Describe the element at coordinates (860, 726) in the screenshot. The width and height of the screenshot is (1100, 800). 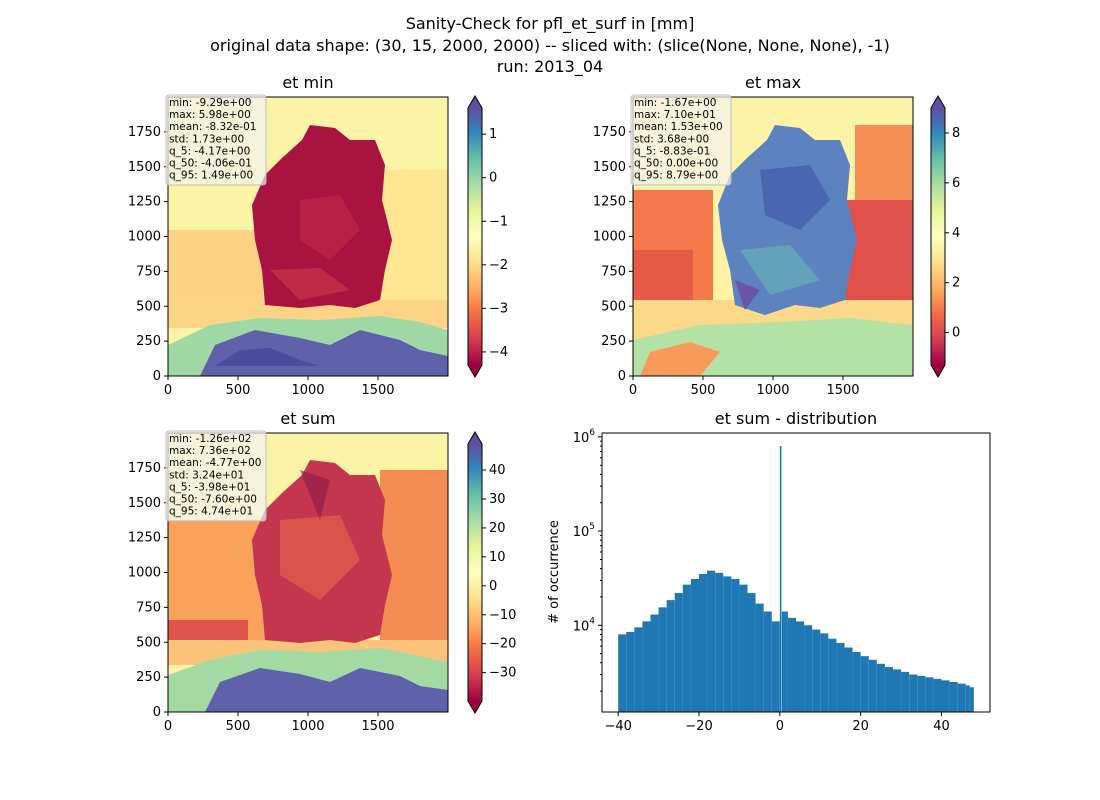
I see `x-tick-label: 20` at that location.